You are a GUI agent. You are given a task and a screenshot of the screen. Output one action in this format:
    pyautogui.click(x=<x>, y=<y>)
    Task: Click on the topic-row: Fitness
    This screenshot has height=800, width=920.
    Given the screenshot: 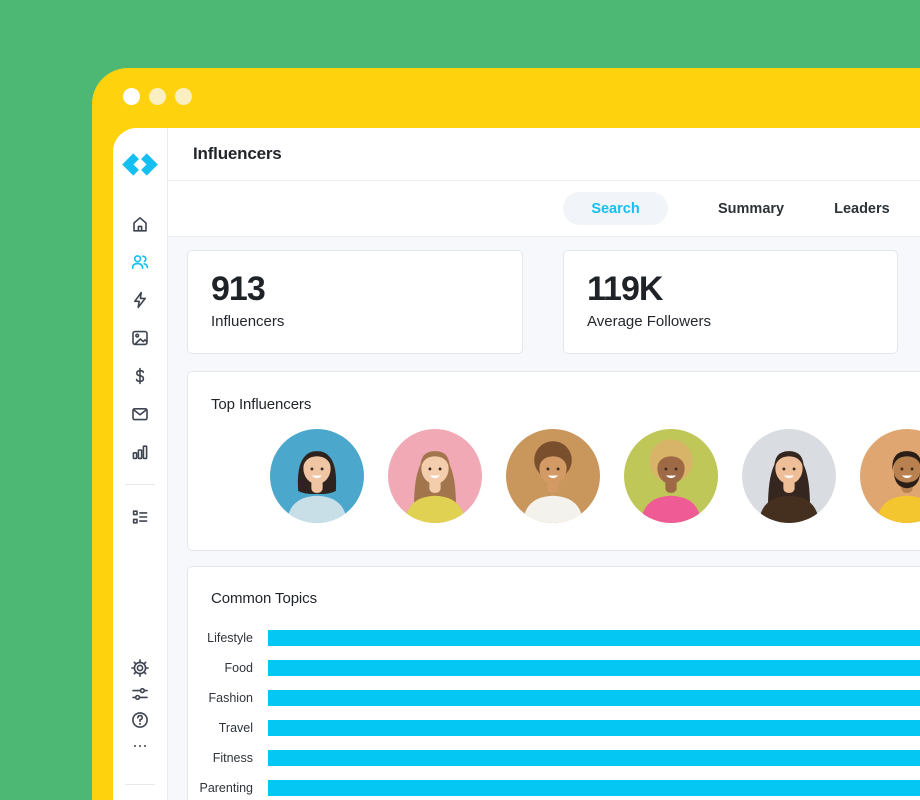 What is the action you would take?
    pyautogui.click(x=554, y=758)
    